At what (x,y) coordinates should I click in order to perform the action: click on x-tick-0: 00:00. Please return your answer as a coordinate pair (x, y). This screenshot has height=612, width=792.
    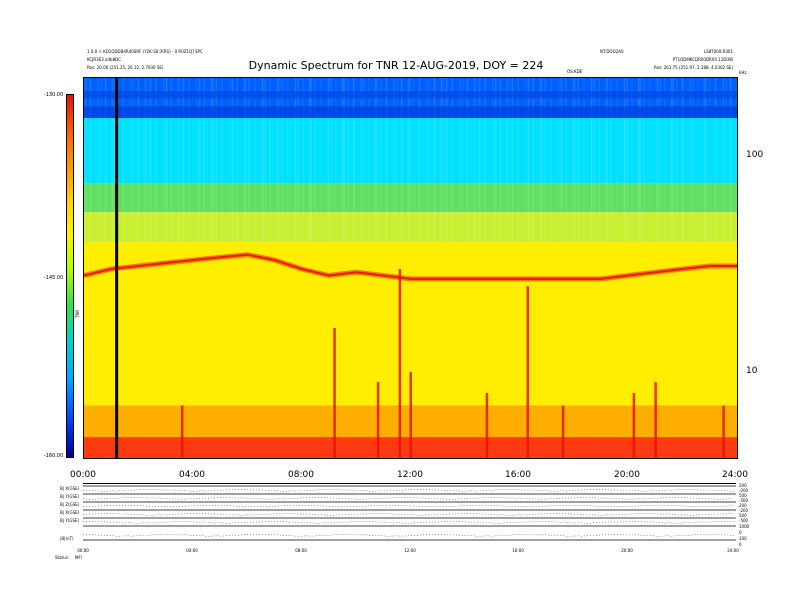
    Looking at the image, I should click on (83, 475).